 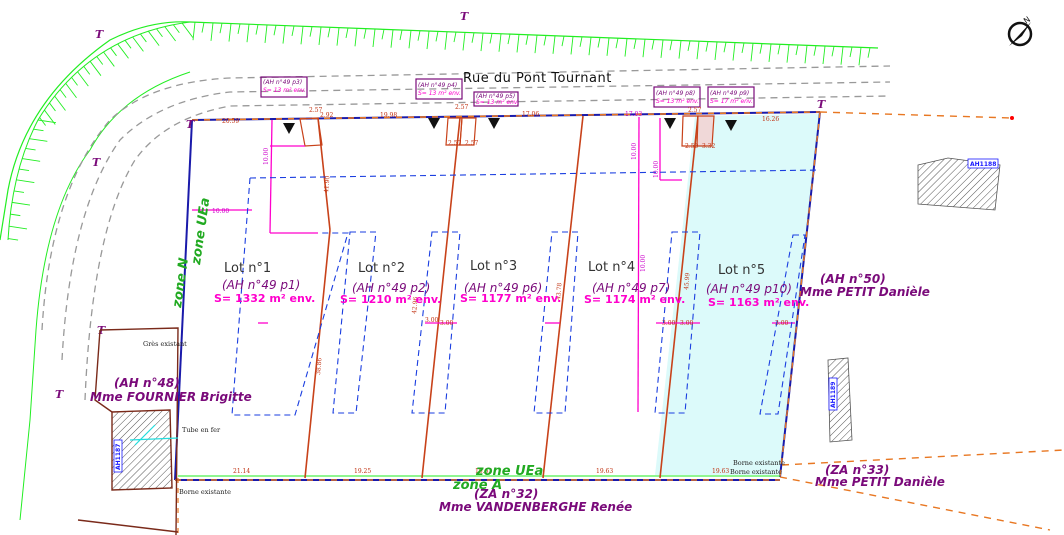 What do you see at coordinates (509, 471) in the screenshot?
I see `zone-uea-bottom-label: zone UEa` at bounding box center [509, 471].